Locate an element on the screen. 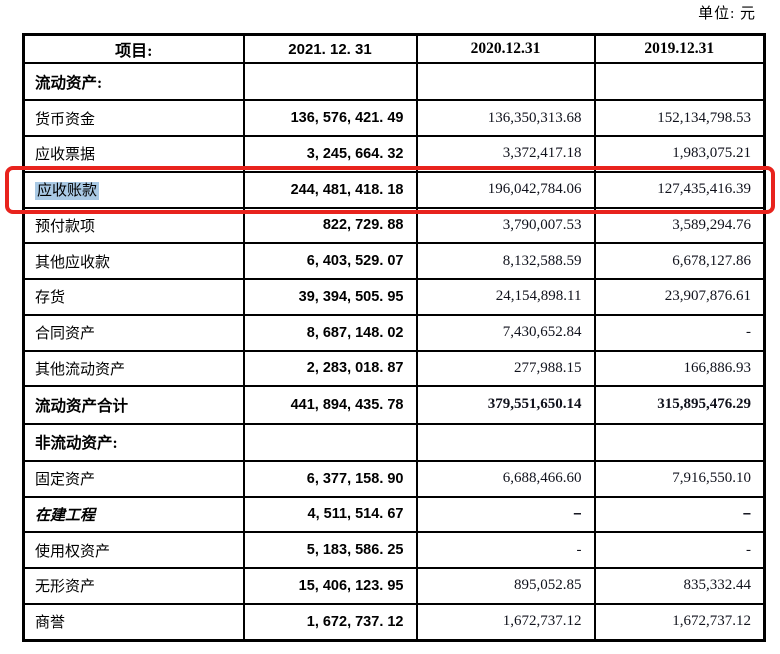 This screenshot has height=654, width=780. value-cell-2019: 1,983,075.21 is located at coordinates (679, 153).